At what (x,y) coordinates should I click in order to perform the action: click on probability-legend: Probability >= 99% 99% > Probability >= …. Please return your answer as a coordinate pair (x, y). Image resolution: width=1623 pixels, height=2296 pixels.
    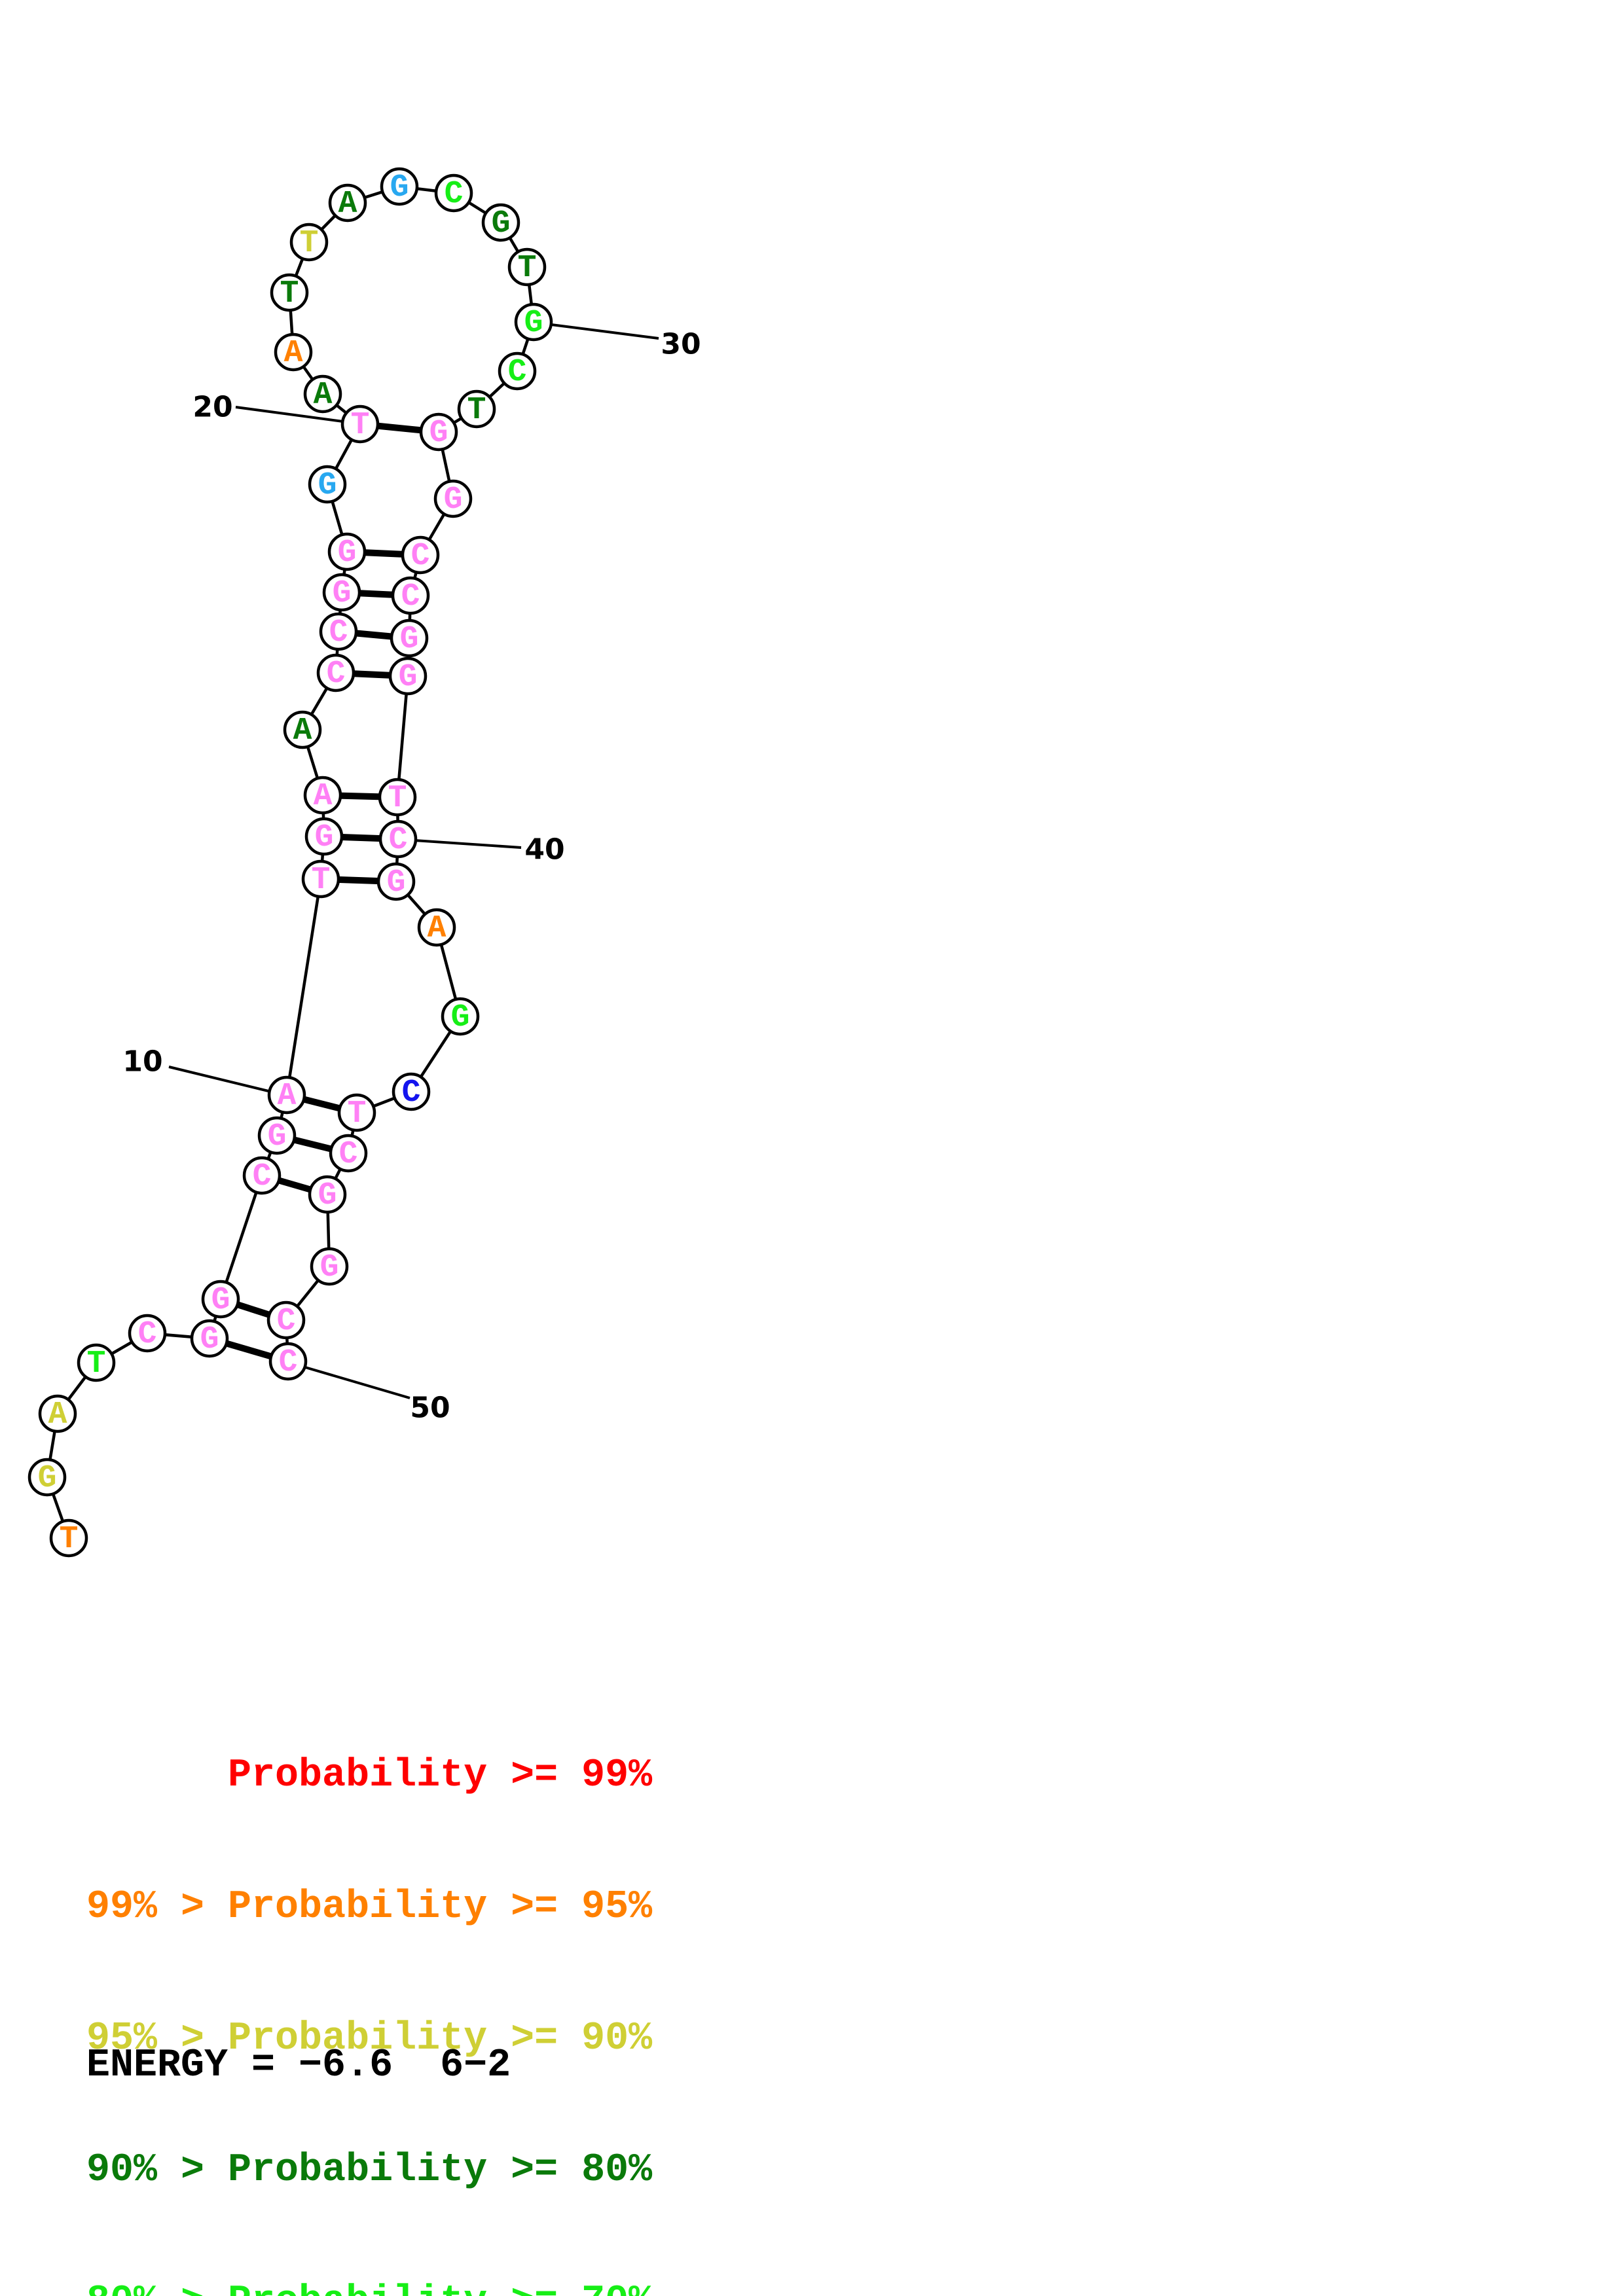
    Looking at the image, I should click on (369, 1981).